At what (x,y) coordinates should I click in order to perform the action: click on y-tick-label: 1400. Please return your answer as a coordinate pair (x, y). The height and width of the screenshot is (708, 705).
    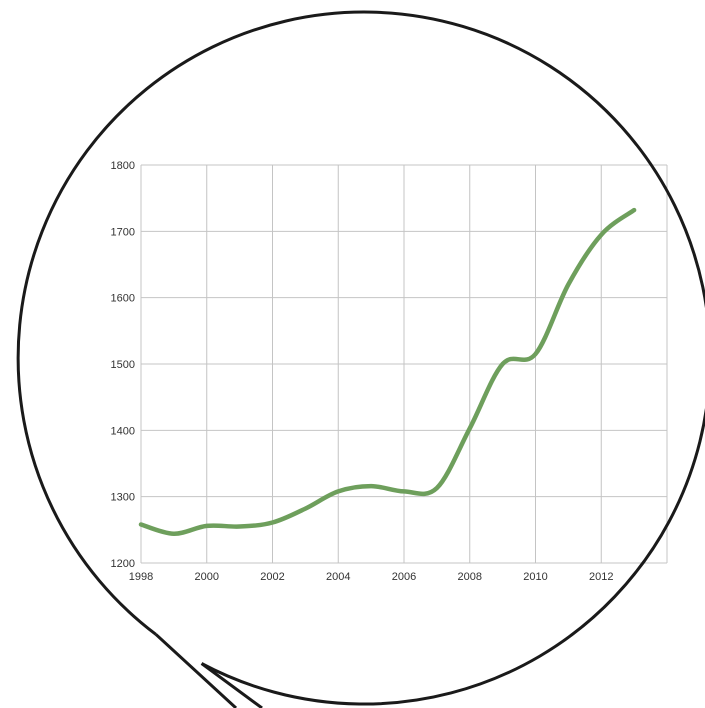
    Looking at the image, I should click on (123, 431).